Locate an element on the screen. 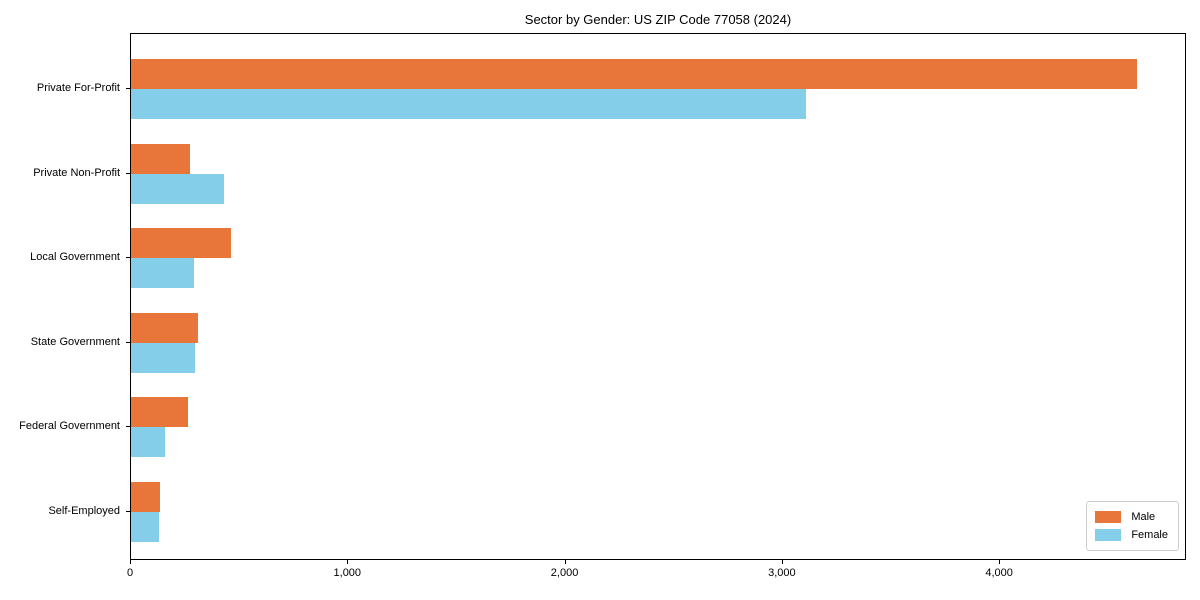  male-bar-private-non-profit is located at coordinates (160, 158).